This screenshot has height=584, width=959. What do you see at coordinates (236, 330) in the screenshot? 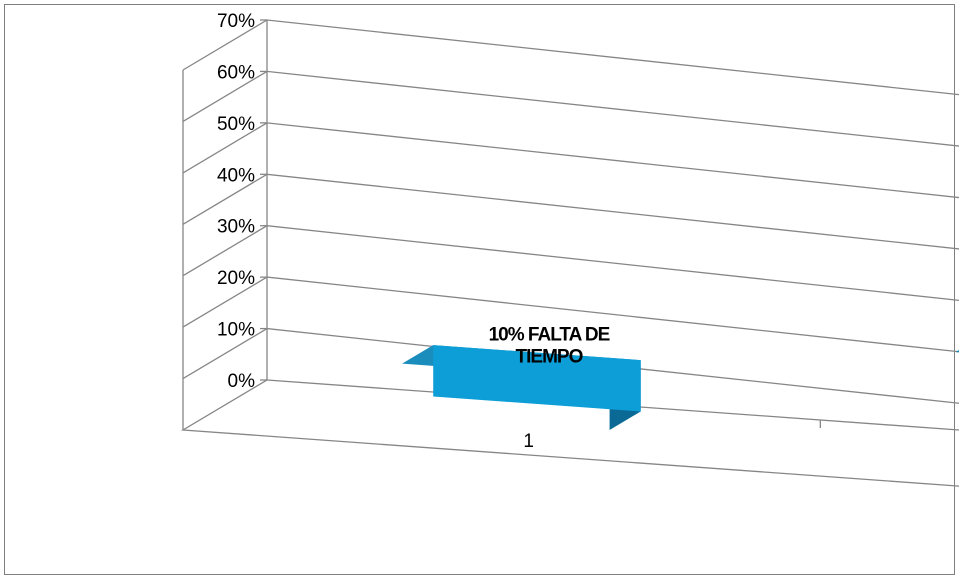
I see `y-tick-label: 10%` at bounding box center [236, 330].